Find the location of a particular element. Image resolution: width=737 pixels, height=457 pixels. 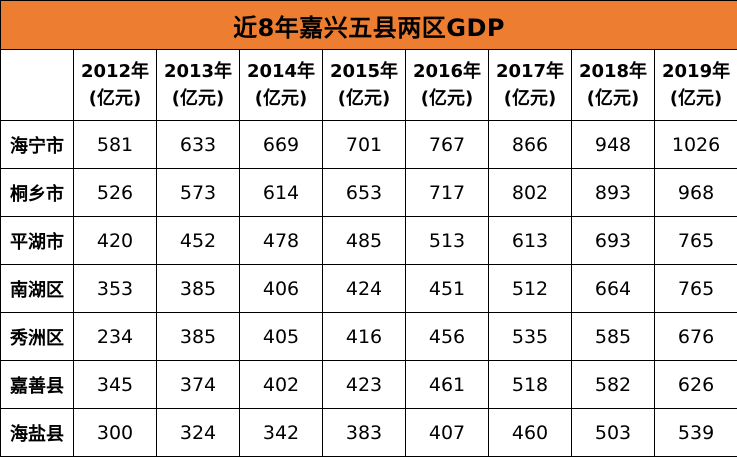

table-title-text: 近8年嘉兴五县两区GDP is located at coordinates (369, 28).